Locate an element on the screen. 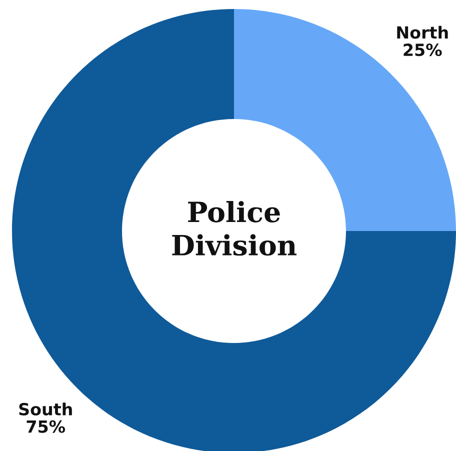  slice-label: South is located at coordinates (45, 409).